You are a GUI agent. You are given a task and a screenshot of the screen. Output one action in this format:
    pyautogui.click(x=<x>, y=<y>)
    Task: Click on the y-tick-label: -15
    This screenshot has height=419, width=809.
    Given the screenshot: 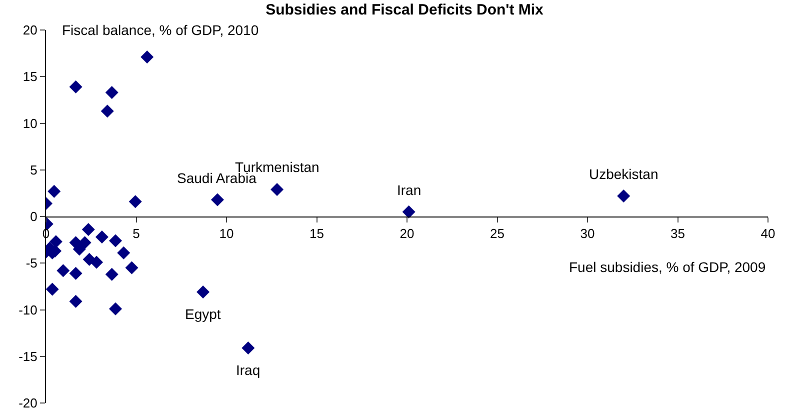 What is the action you would take?
    pyautogui.click(x=28, y=356)
    